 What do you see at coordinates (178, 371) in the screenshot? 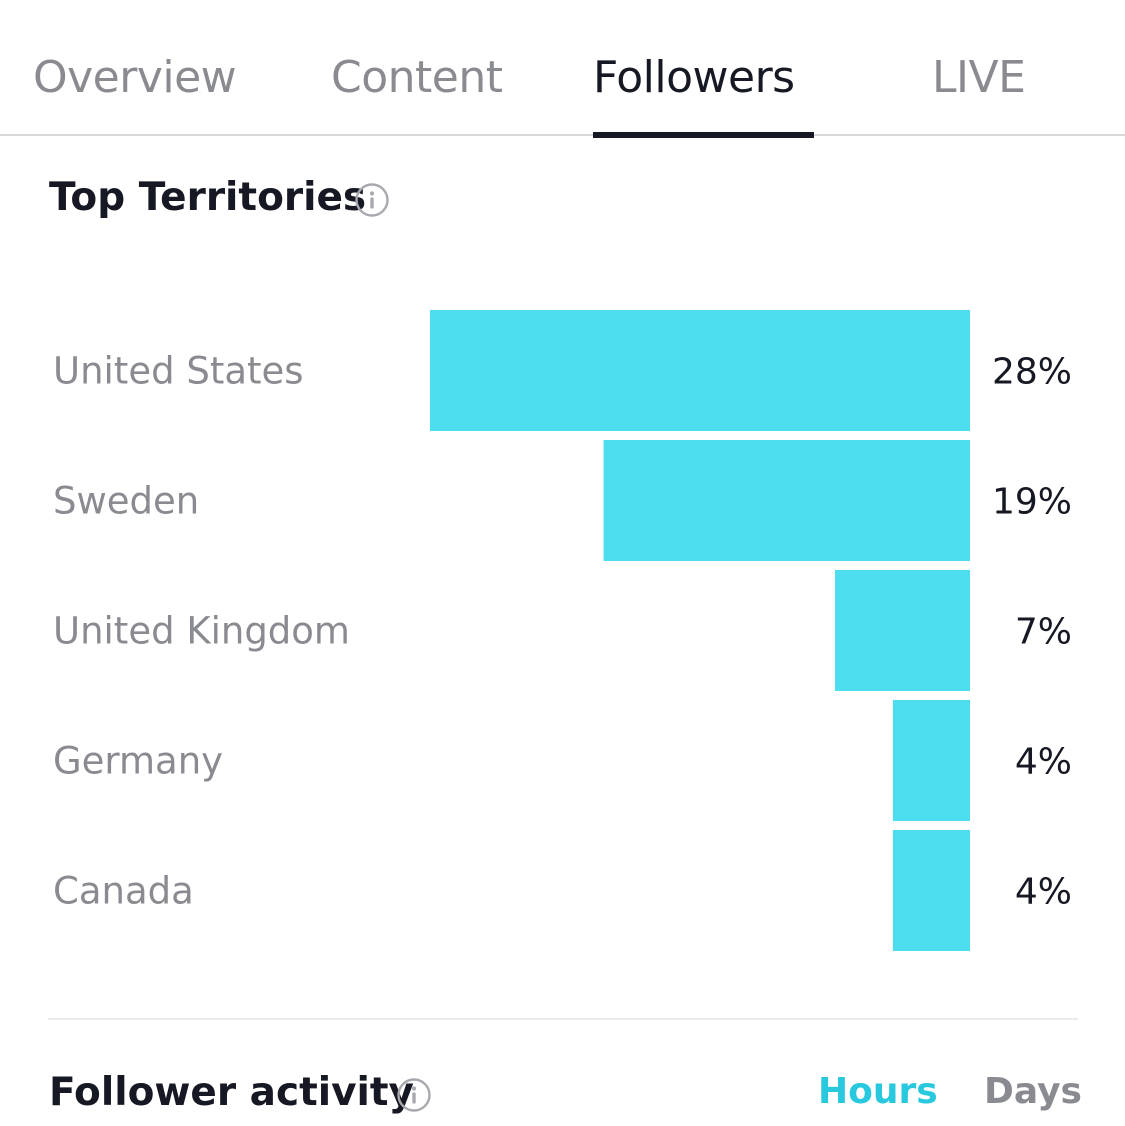
I see `country-label: United States` at bounding box center [178, 371].